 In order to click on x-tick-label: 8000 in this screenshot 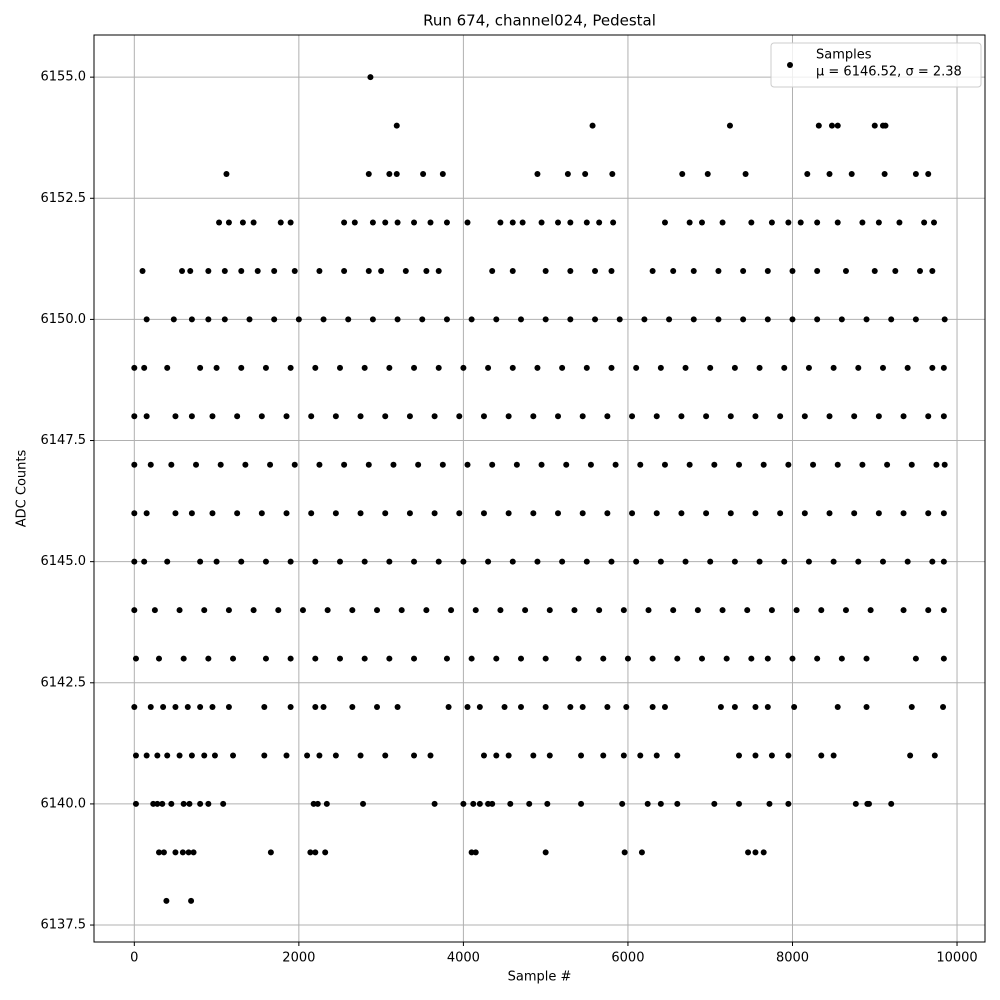, I will do `click(792, 958)`.